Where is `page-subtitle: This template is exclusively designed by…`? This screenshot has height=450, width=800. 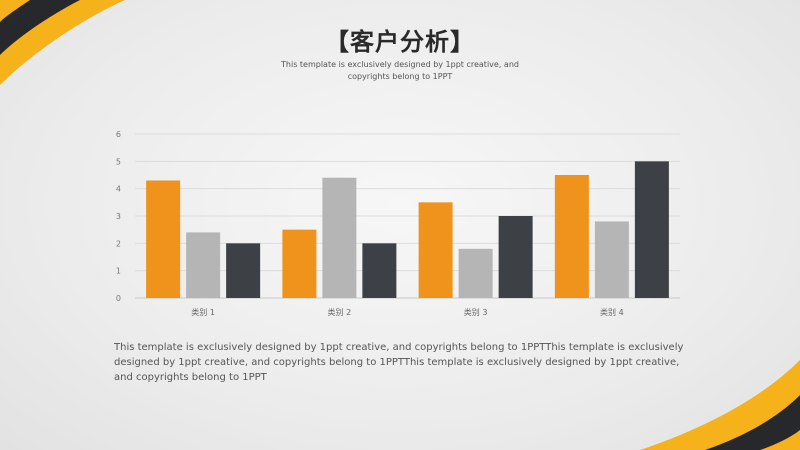 page-subtitle: This template is exclusively designed by… is located at coordinates (400, 70).